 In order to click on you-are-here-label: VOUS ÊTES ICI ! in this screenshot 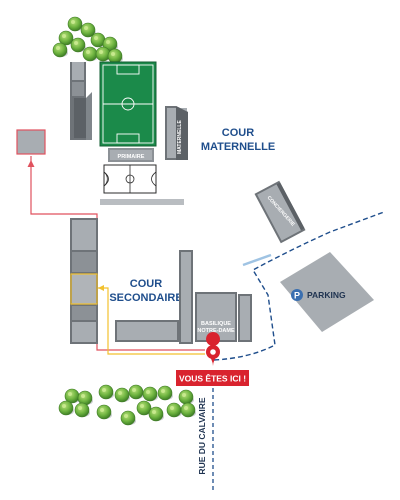, I will do `click(212, 378)`.